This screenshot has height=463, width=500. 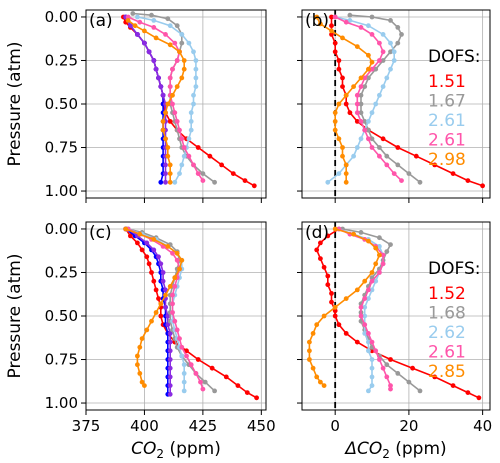 What do you see at coordinates (261, 426) in the screenshot?
I see `x-tick-label: 450` at bounding box center [261, 426].